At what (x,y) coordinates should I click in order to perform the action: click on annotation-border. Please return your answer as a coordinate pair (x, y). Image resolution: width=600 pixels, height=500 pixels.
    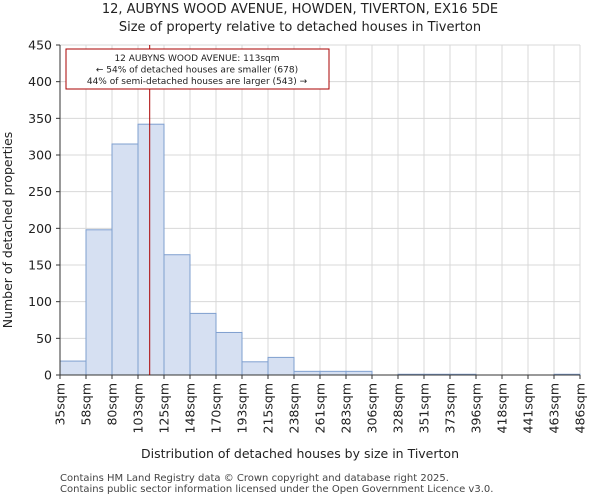
    Looking at the image, I should click on (197, 69).